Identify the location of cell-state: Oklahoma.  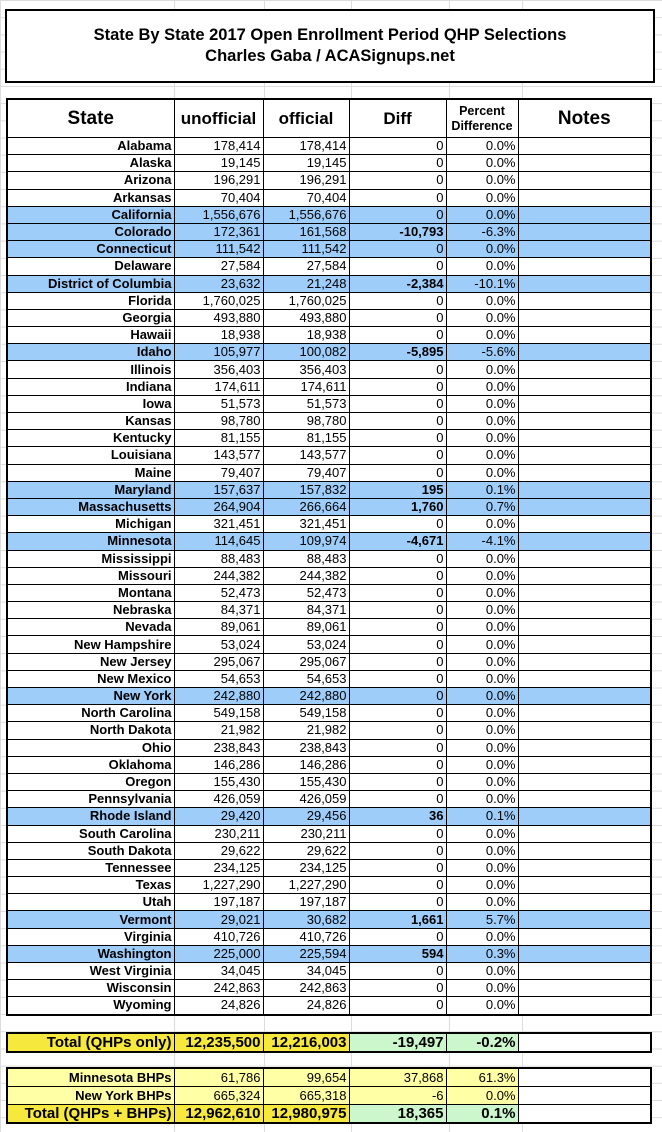
(90, 764).